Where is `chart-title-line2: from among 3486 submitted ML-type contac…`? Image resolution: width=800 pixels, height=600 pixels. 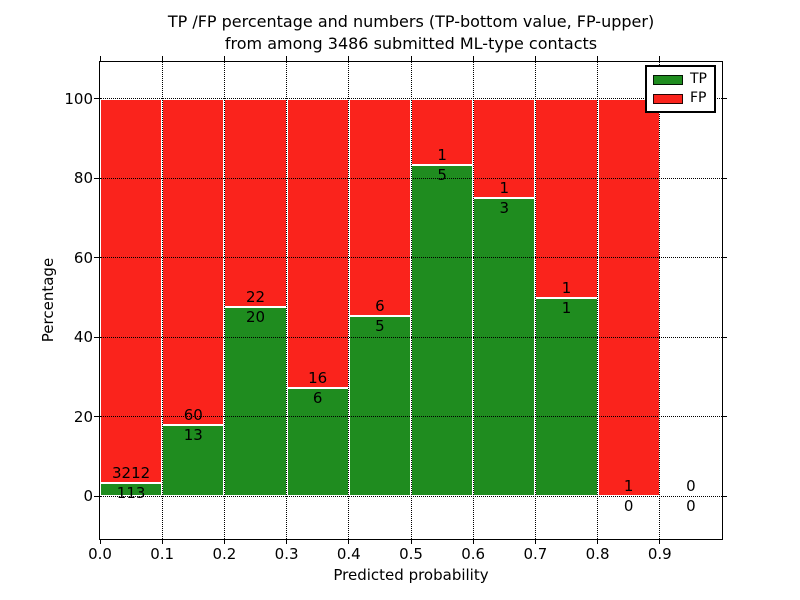
chart-title-line2: from among 3486 submitted ML-type contac… is located at coordinates (411, 43).